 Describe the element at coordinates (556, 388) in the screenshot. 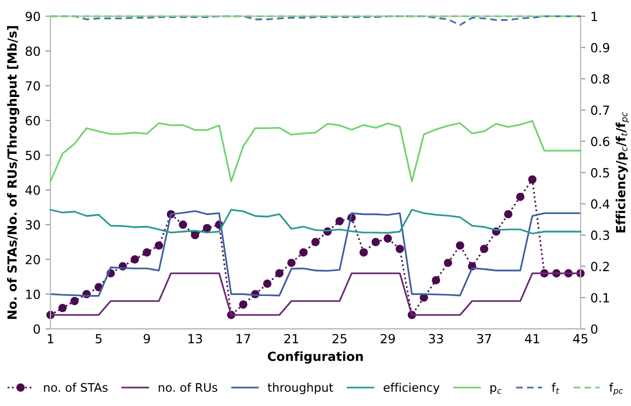

I see `legend-label: f$_{t}$` at that location.